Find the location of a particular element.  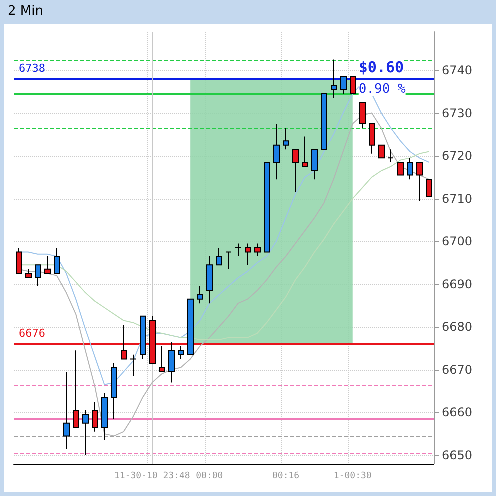

x-tick-label: 11-30-10 23:48 is located at coordinates (152, 477).